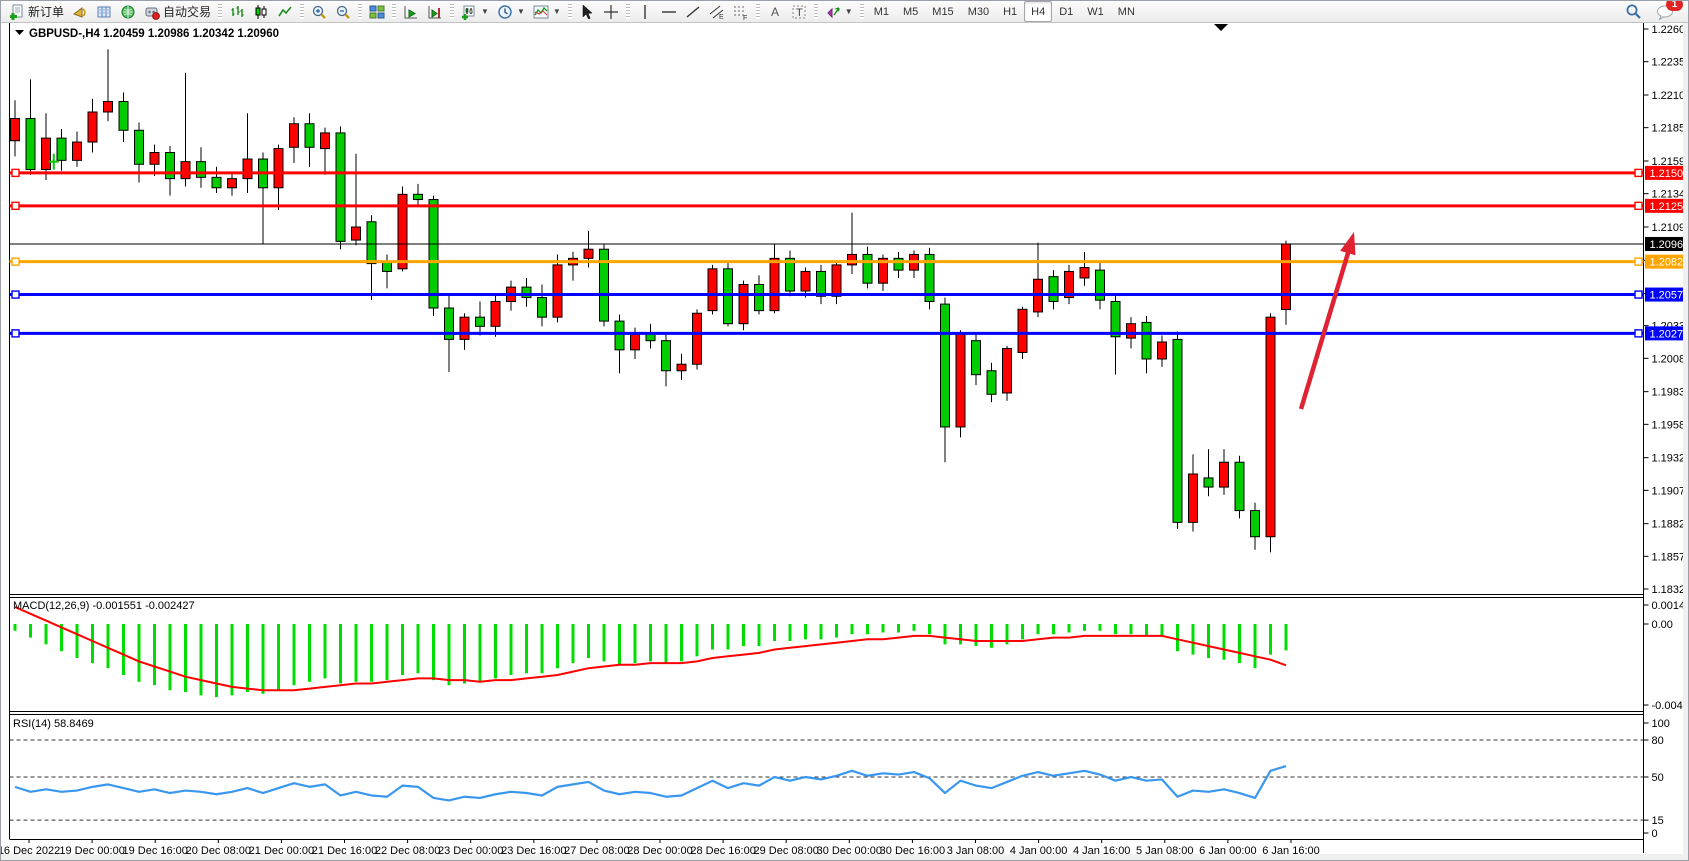 Image resolution: width=1689 pixels, height=861 pixels. Describe the element at coordinates (511, 11) in the screenshot. I see `periodicity-button: ▼` at that location.